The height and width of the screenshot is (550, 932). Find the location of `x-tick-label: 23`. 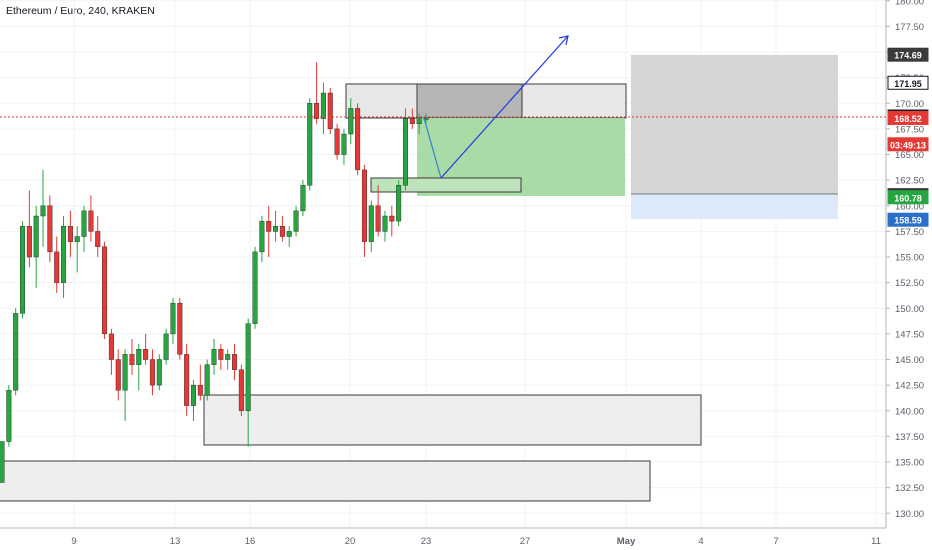

x-tick-label: 23 is located at coordinates (426, 541).